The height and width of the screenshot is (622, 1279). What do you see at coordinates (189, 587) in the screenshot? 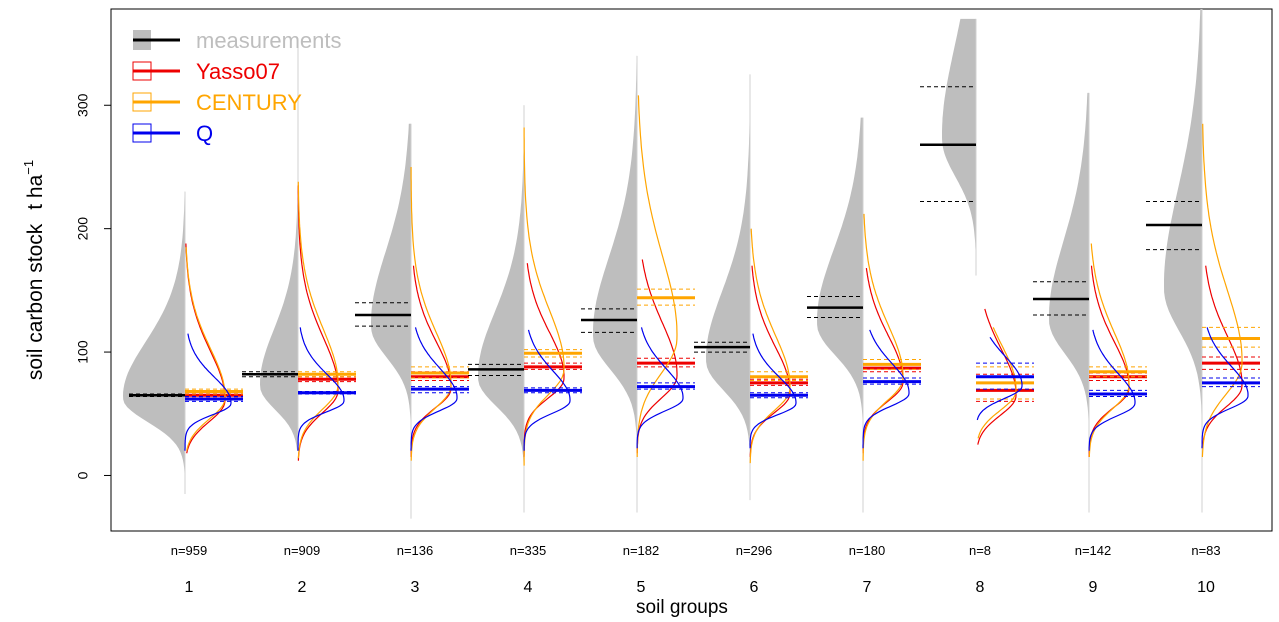
I see `x-tick-label: 1` at bounding box center [189, 587].